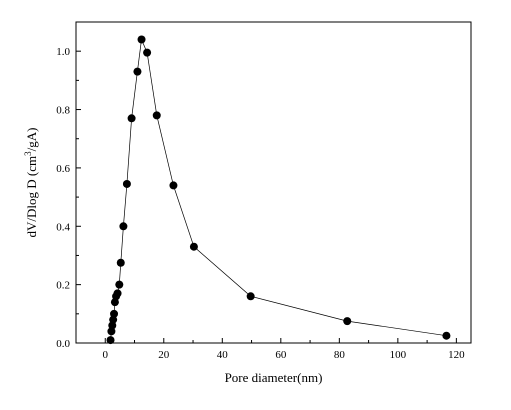  What do you see at coordinates (63, 286) in the screenshot?
I see `y-tick-label: 0.2` at bounding box center [63, 286].